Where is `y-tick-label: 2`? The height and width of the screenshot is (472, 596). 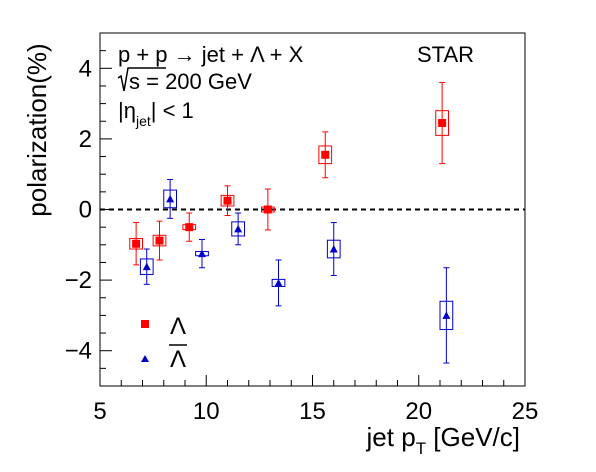
y-tick-label: 2 is located at coordinates (85, 139).